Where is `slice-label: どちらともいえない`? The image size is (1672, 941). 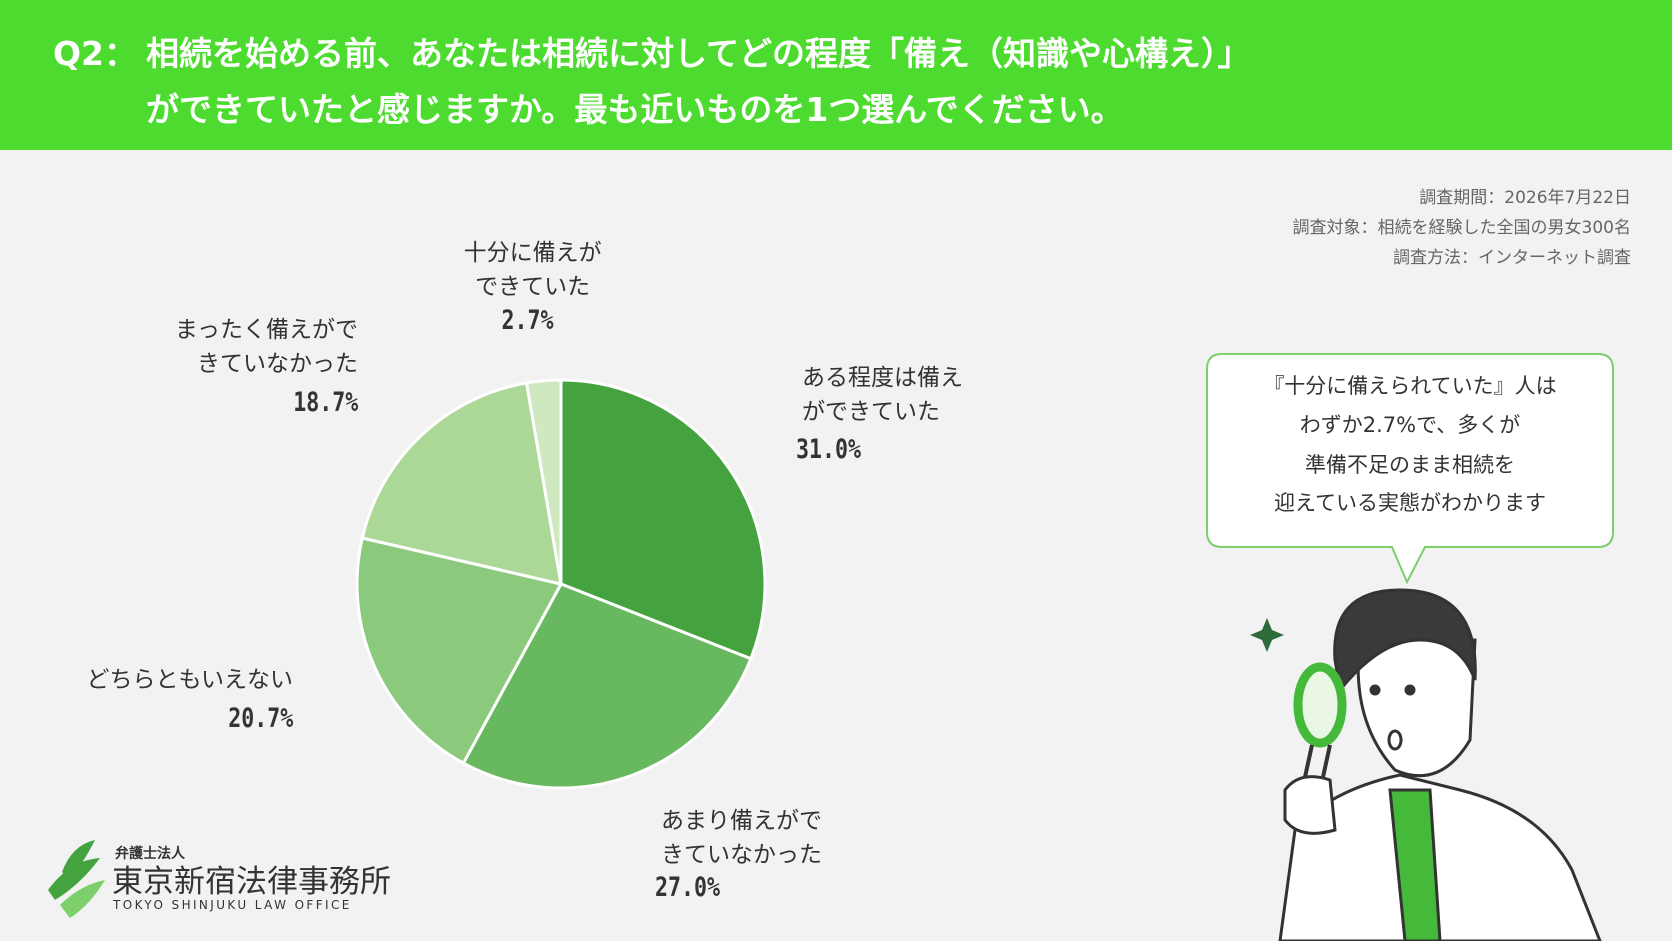 slice-label: どちらともいえない is located at coordinates (189, 680).